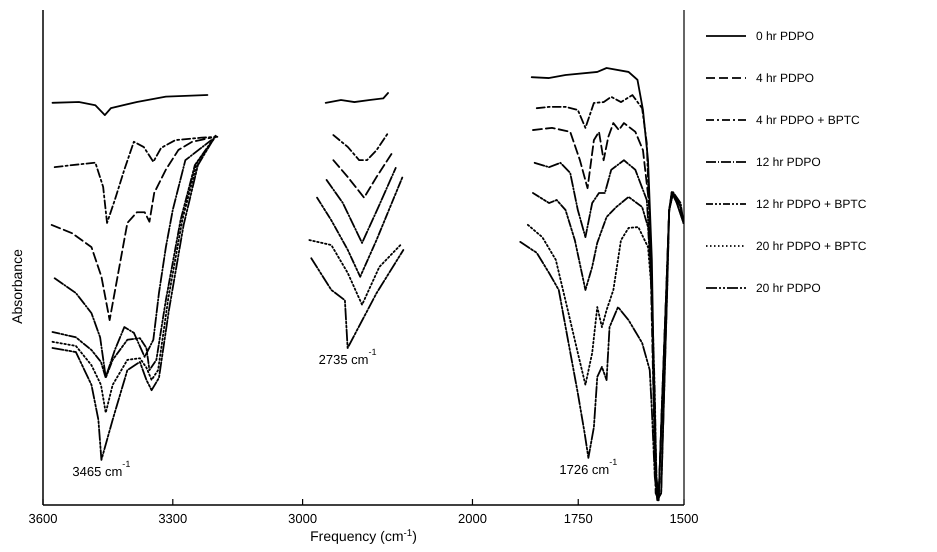  Describe the element at coordinates (363, 536) in the screenshot. I see `x-axis-title: Frequency (cm$^{-1}$)` at that location.